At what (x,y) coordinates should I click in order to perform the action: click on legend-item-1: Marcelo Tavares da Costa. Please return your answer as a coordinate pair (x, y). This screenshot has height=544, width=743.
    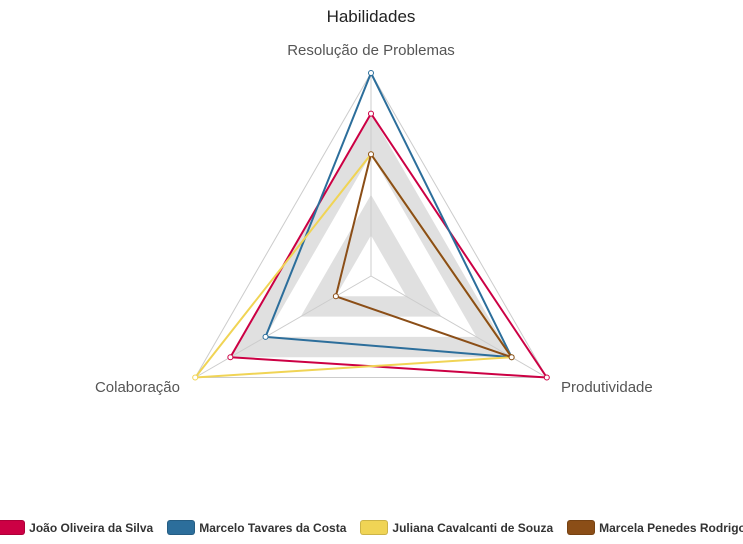
    Looking at the image, I should click on (256, 527).